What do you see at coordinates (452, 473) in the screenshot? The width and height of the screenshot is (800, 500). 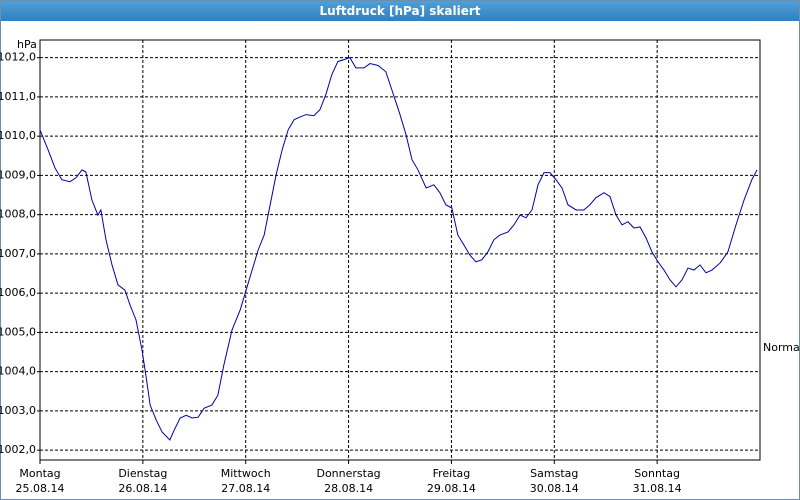 I see `x-tick-label: Freitag` at bounding box center [452, 473].